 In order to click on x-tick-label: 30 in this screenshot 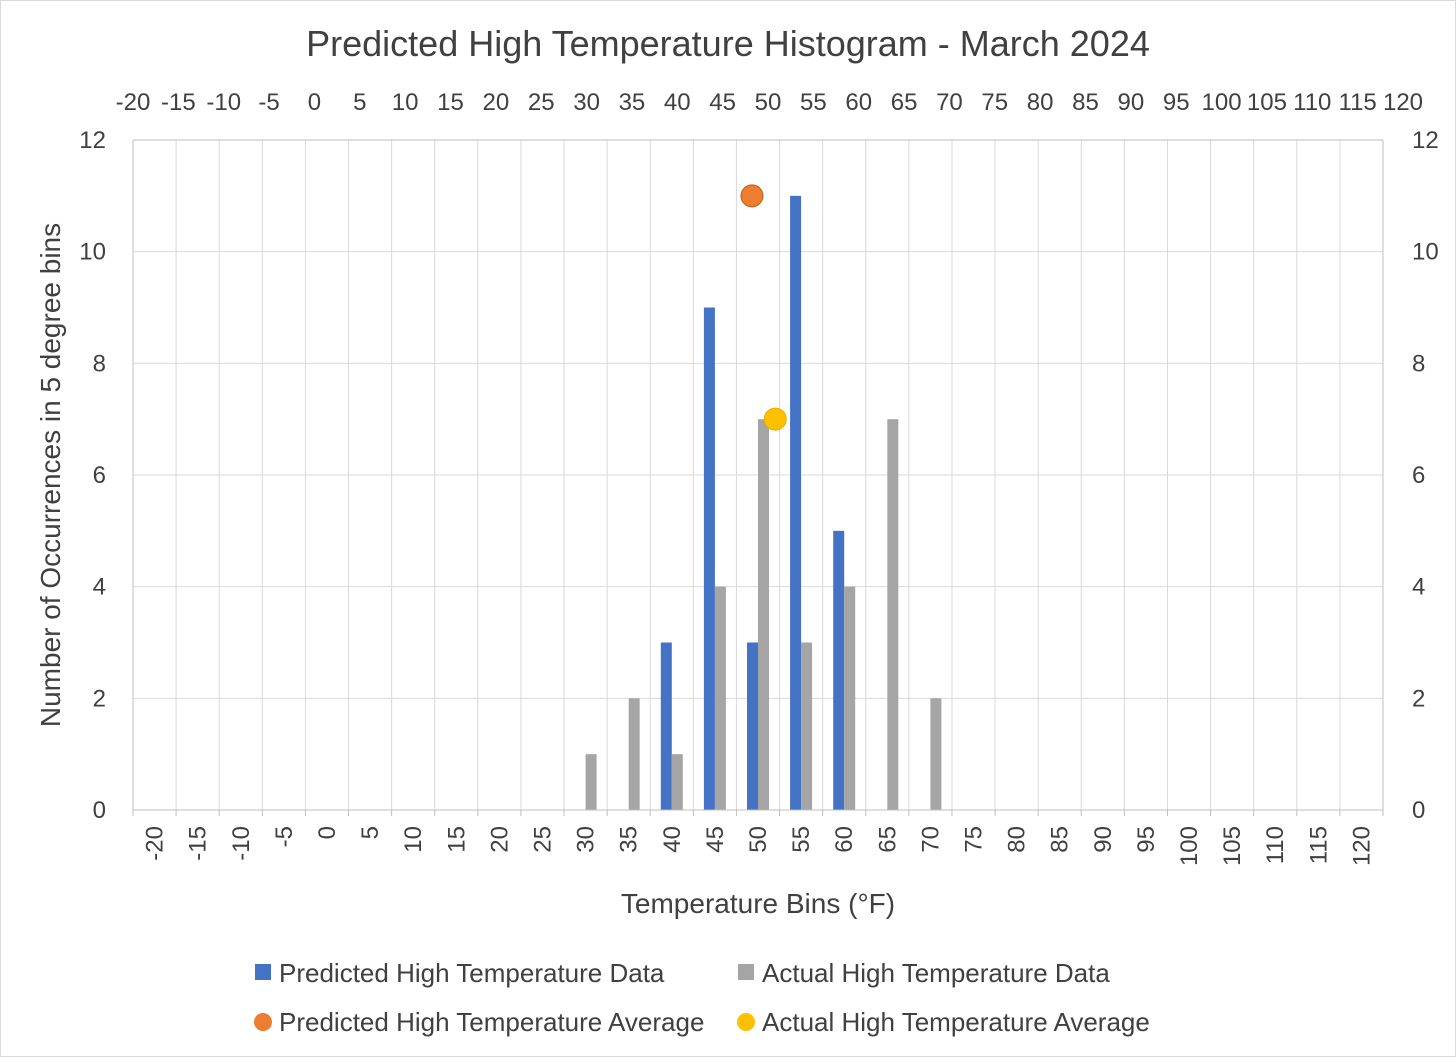, I will do `click(586, 839)`.